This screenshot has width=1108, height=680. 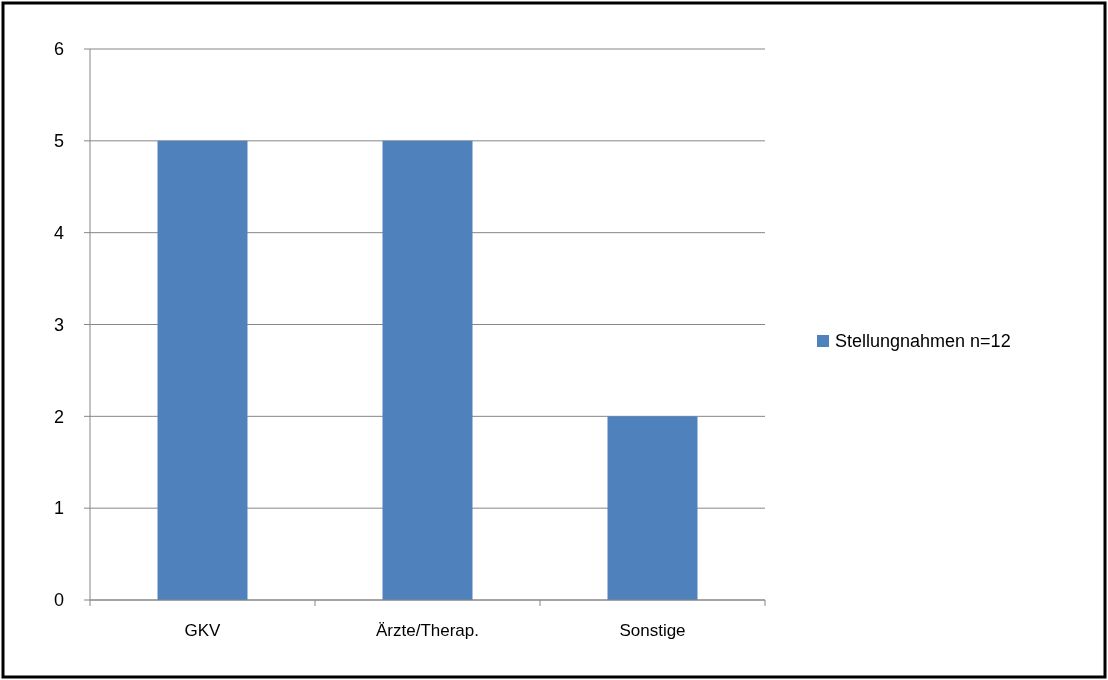 I want to click on y-tick-label: 0, so click(x=58, y=600).